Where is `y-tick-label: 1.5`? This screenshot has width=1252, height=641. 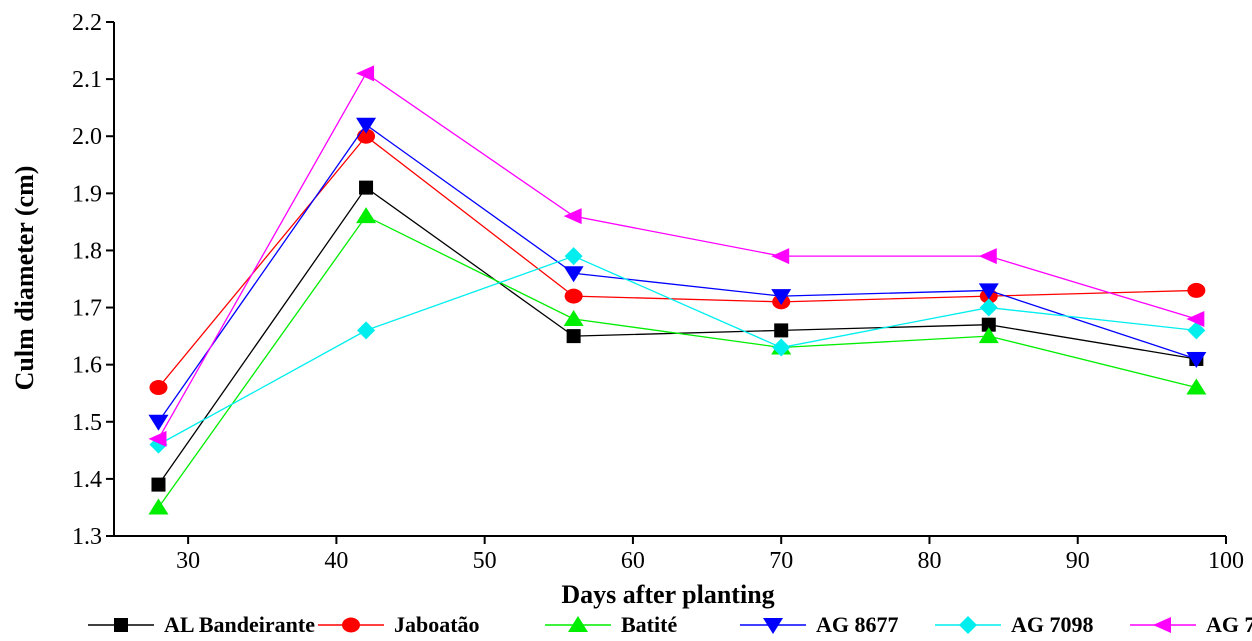 y-tick-label: 1.5 is located at coordinates (87, 423).